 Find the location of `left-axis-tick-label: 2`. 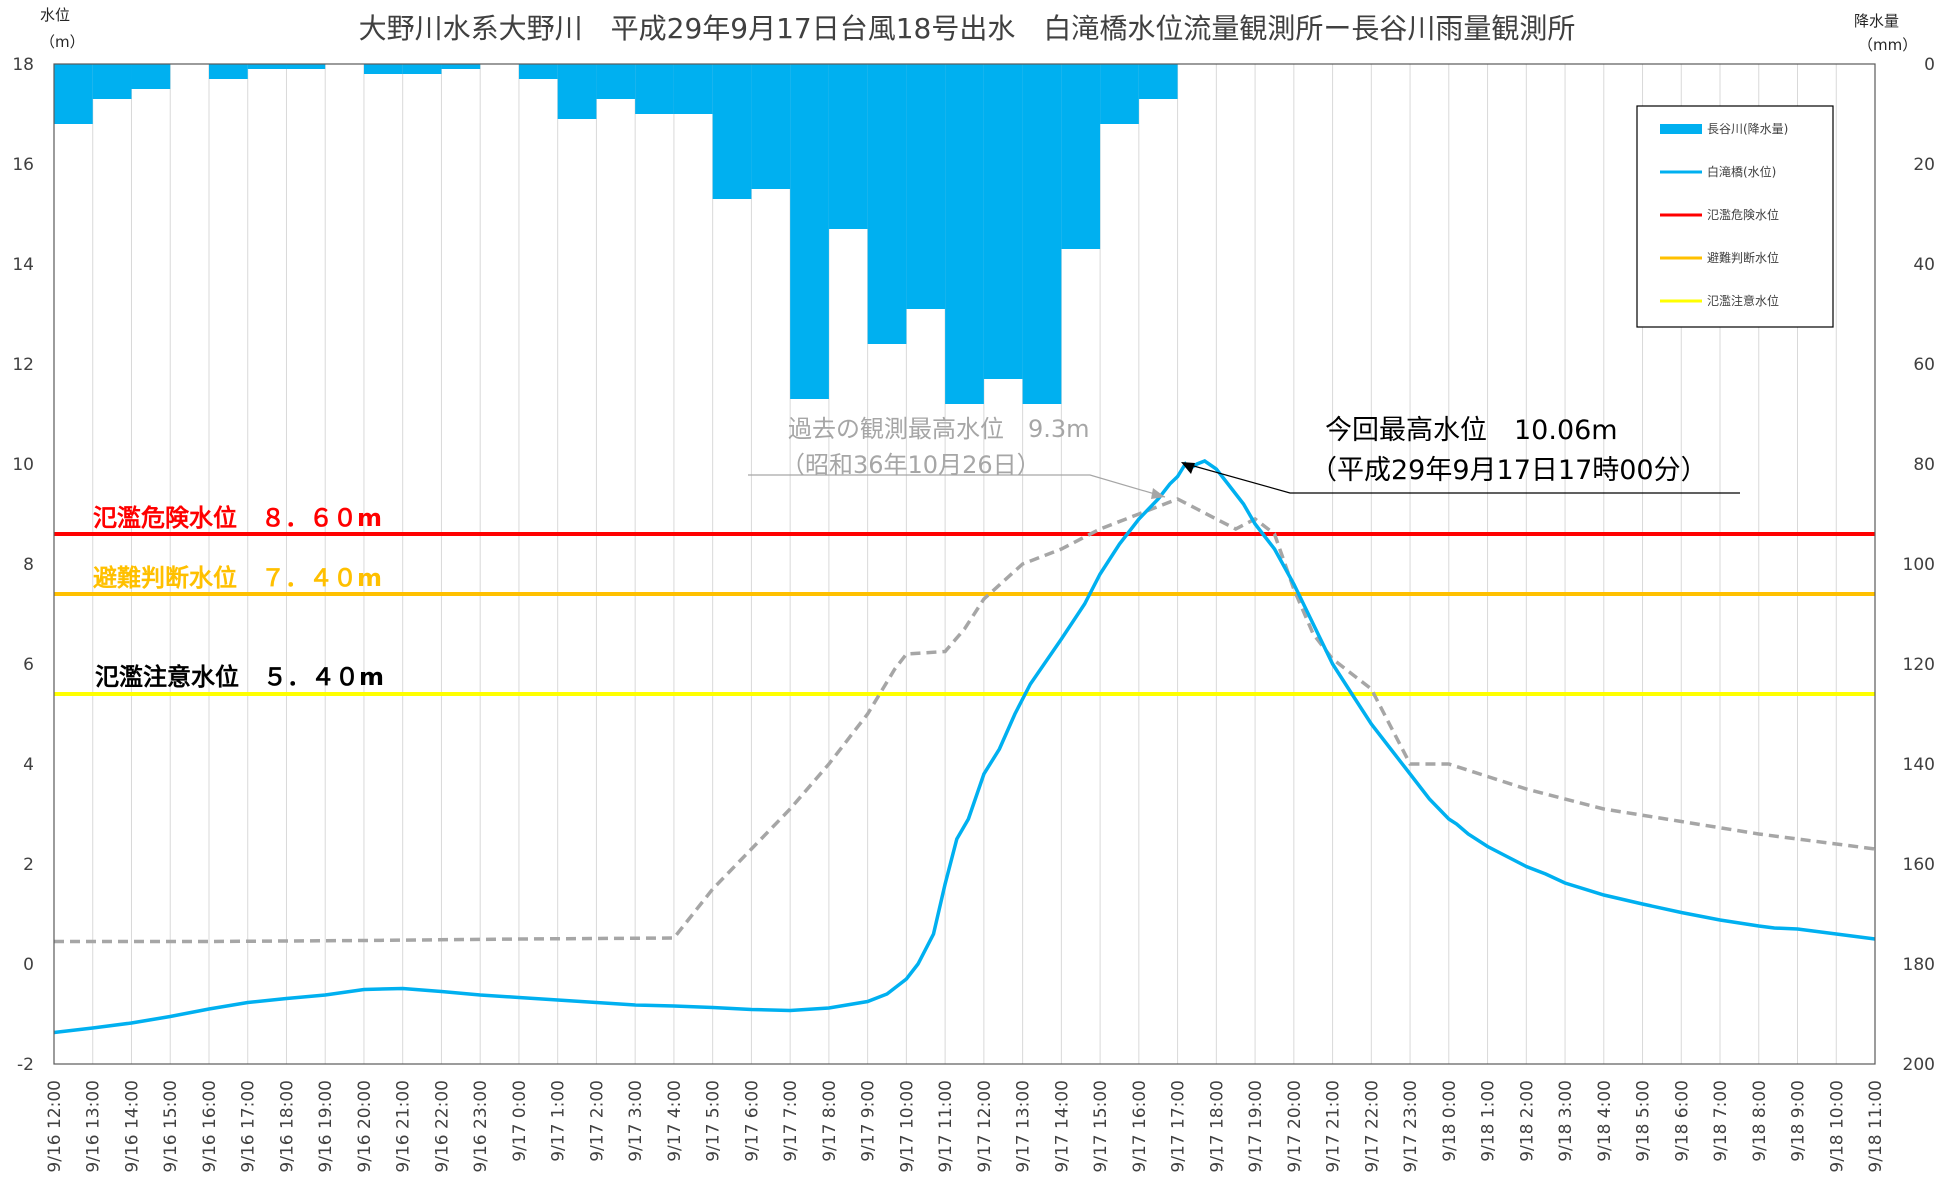

left-axis-tick-label: 2 is located at coordinates (28, 865).